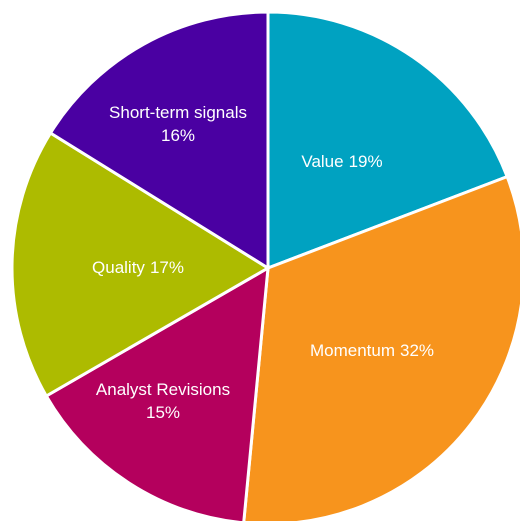  Describe the element at coordinates (163, 412) in the screenshot. I see `slice-value: 15%` at that location.